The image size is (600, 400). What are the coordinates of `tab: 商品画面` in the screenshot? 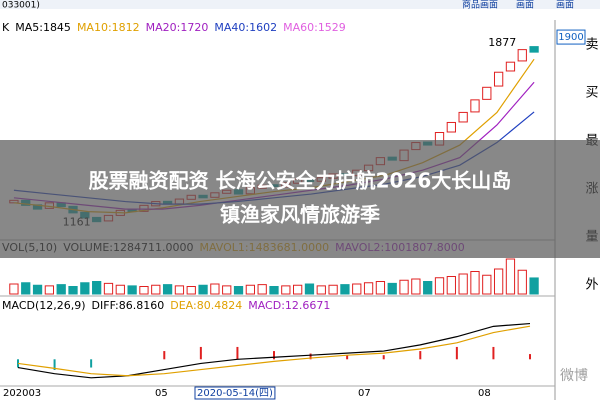 It's located at (480, 5).